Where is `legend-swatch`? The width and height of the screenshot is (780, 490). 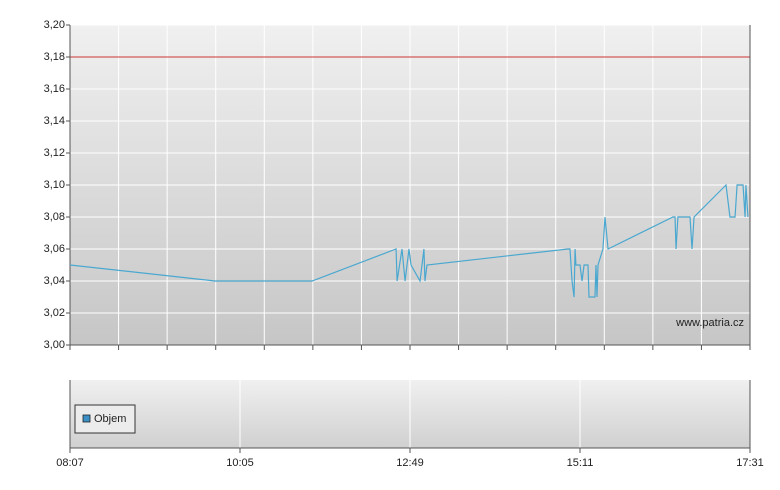
legend-swatch is located at coordinates (86, 418).